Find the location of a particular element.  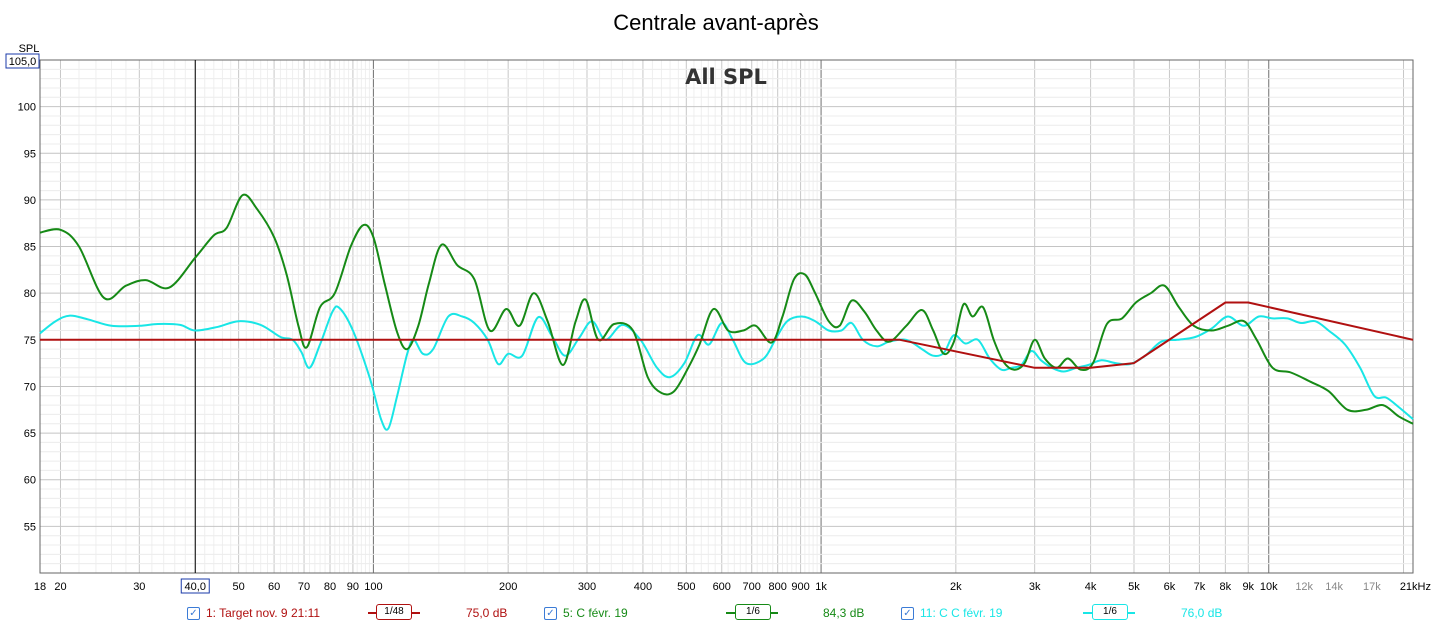

smoothing-badge: 1/48 is located at coordinates (394, 612).